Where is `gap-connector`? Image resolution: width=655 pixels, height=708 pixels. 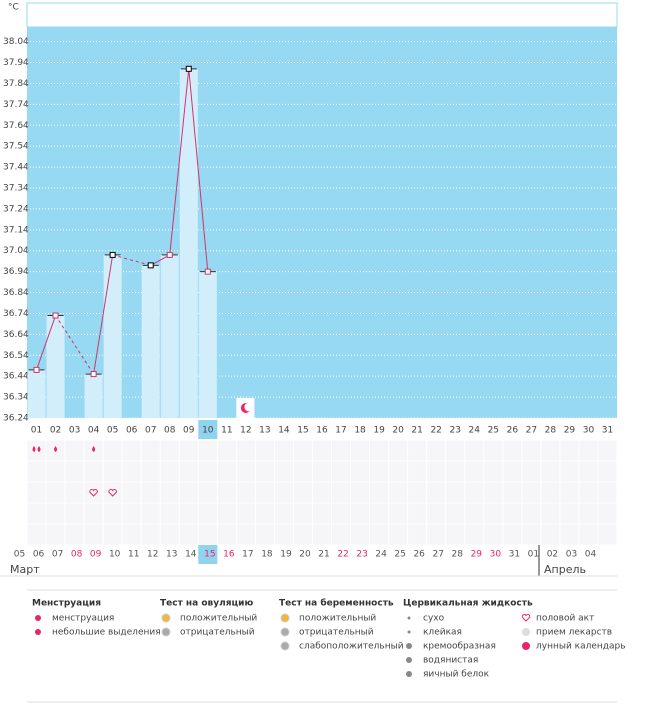
gap-connector is located at coordinates (131, 260).